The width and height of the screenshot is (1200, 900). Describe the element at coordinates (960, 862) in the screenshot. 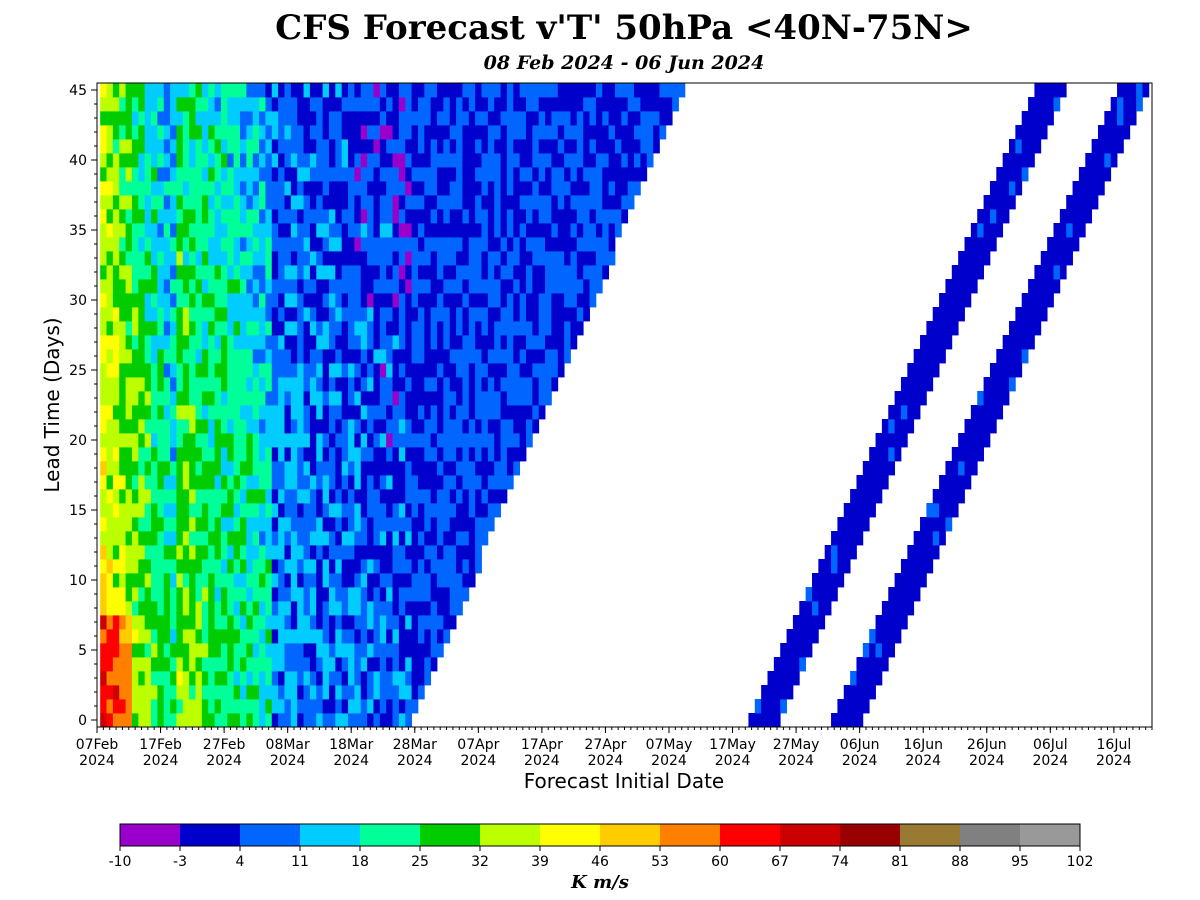

I see `colorbar-tick-label: 88` at that location.